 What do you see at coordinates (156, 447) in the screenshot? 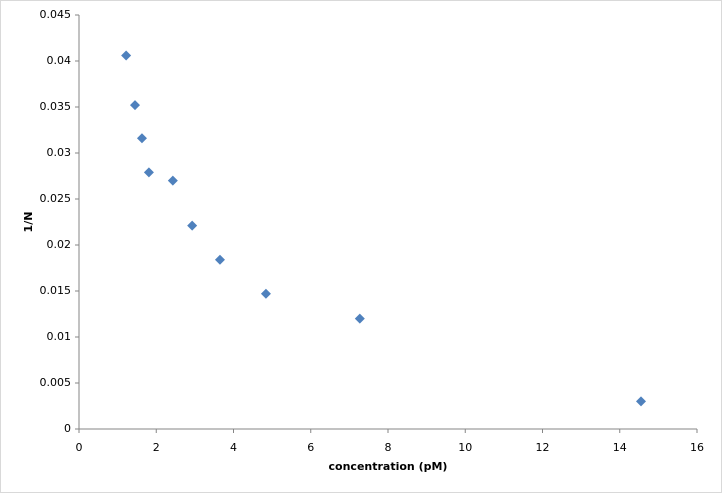
I see `x-tick-label: 2` at bounding box center [156, 447].